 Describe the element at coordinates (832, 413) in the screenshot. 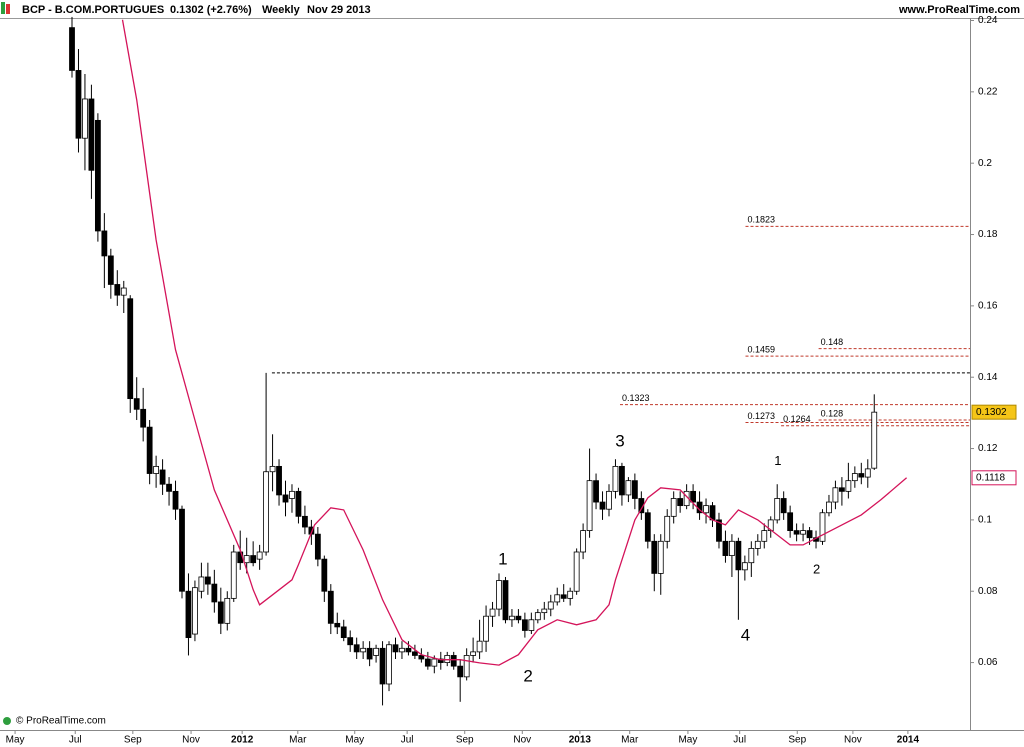

I see `level-label: 0.128` at that location.